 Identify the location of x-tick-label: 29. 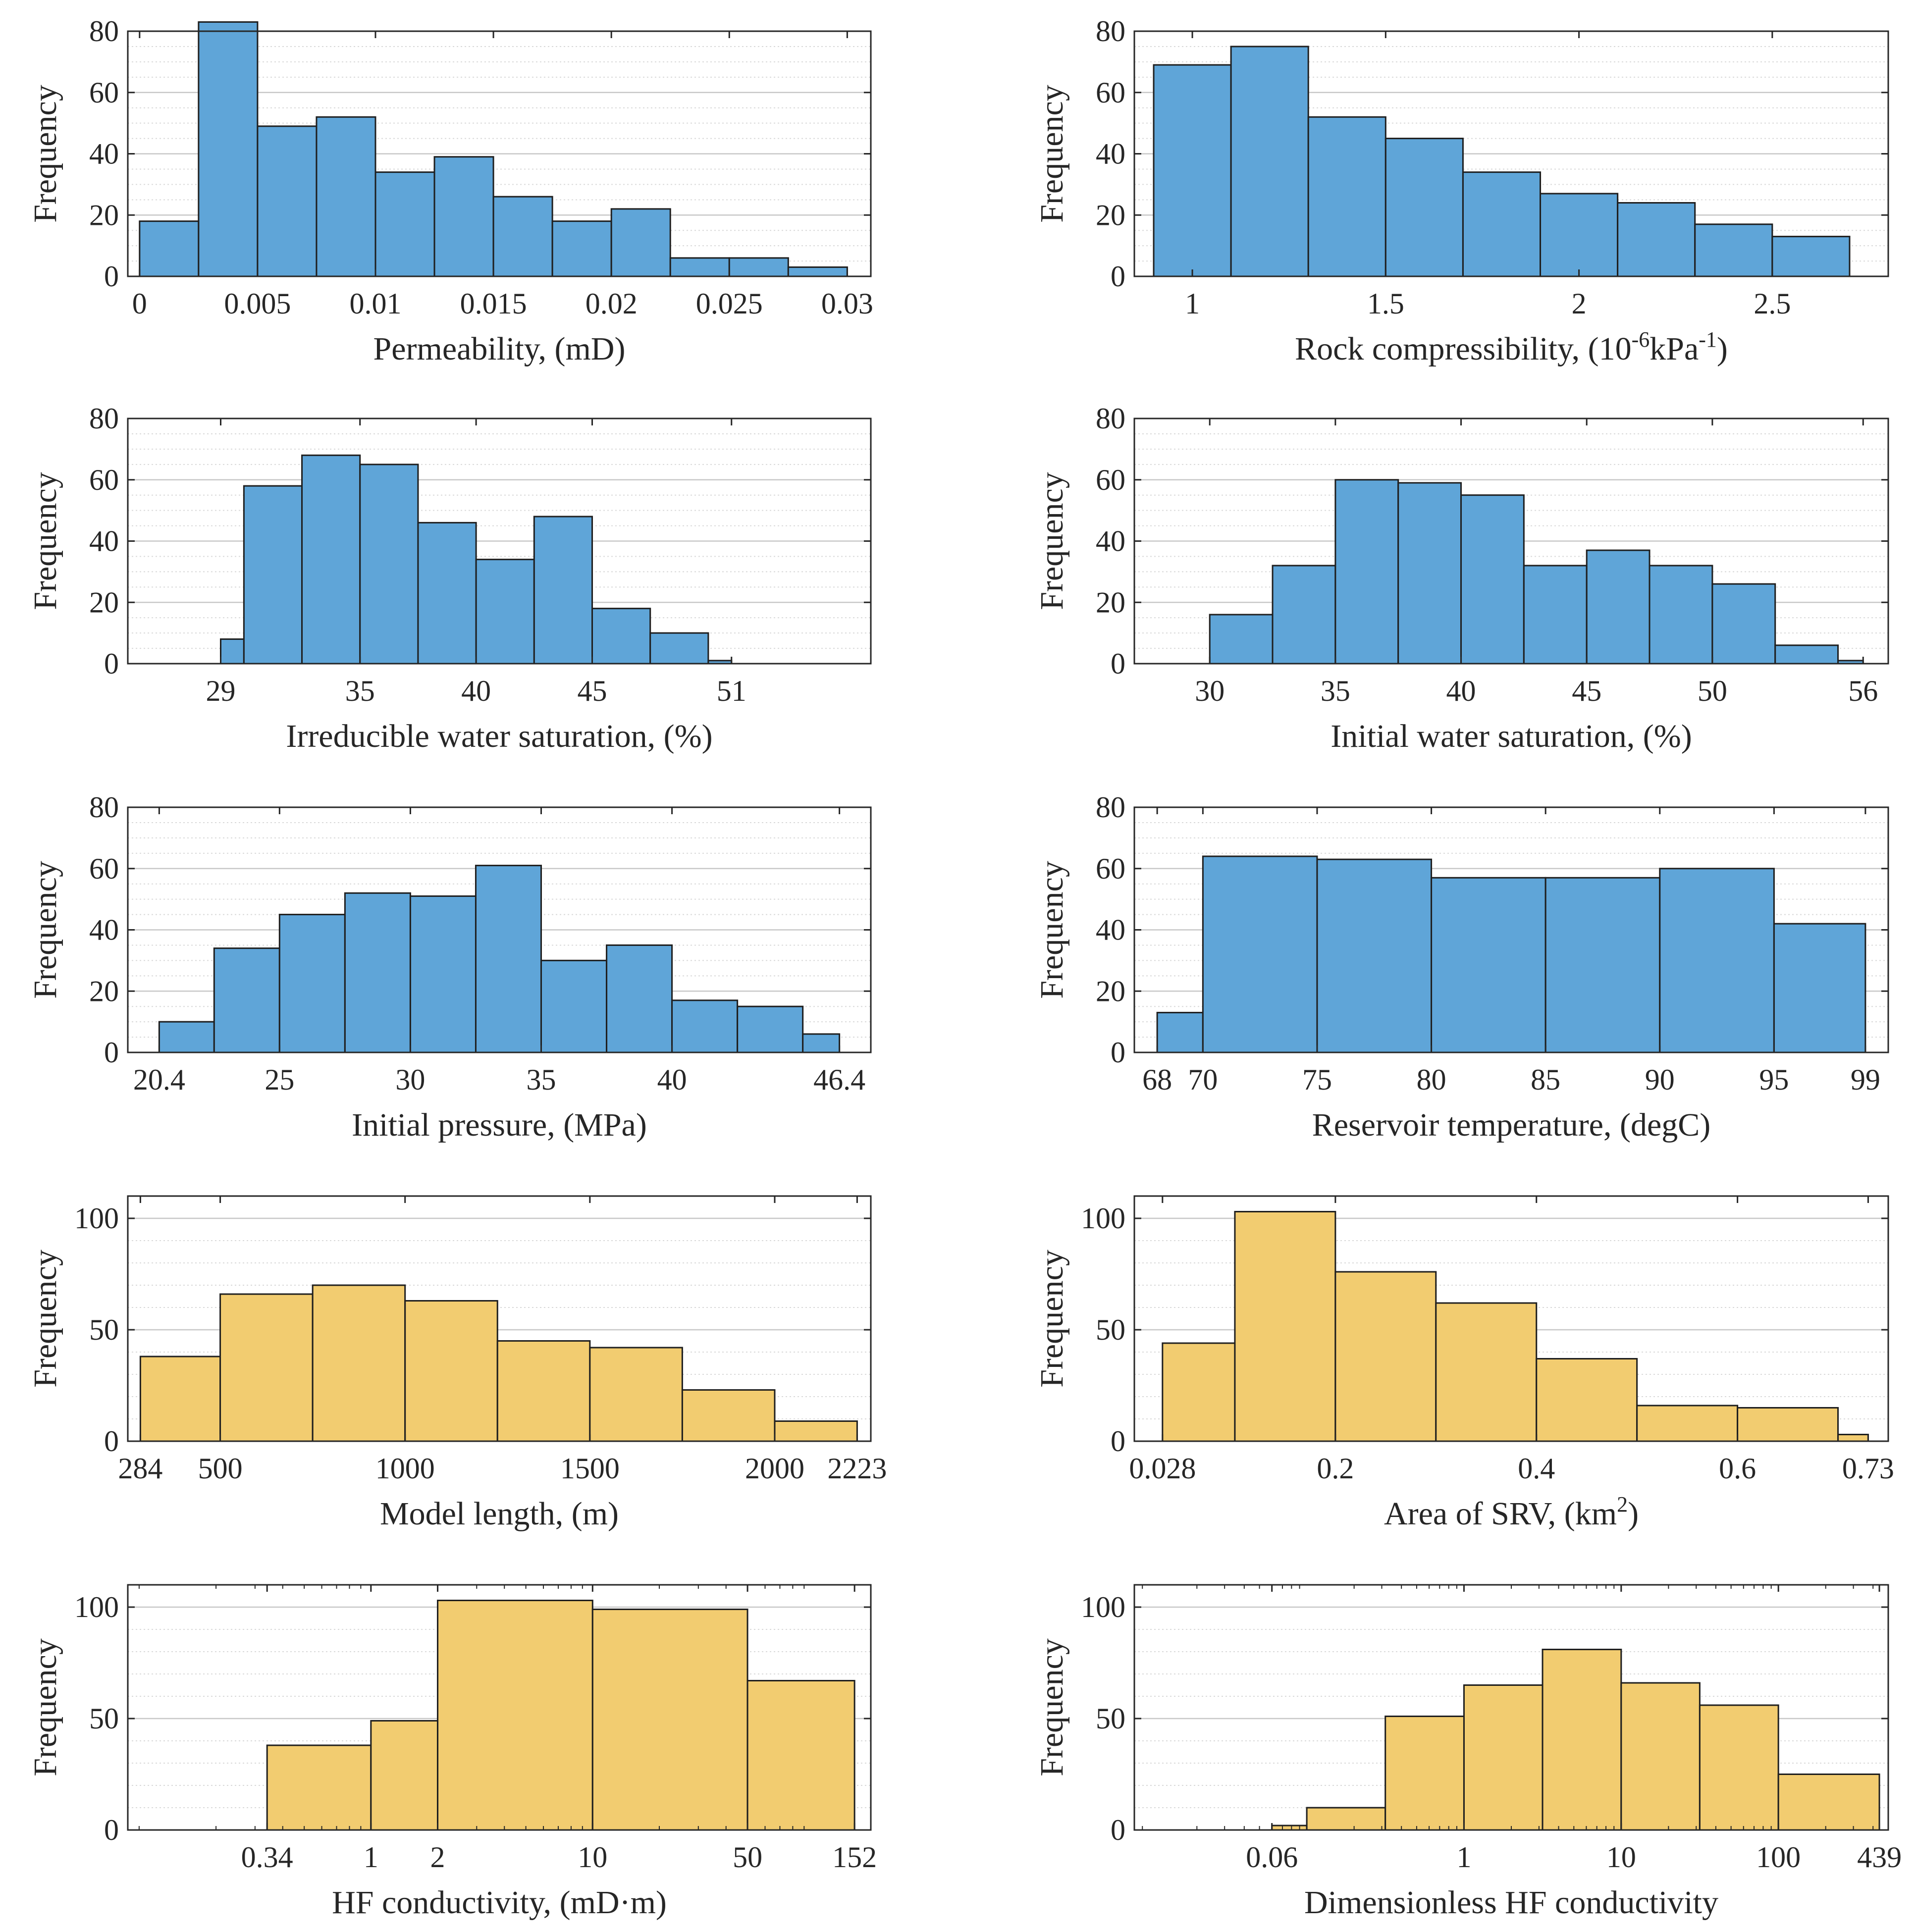
(221, 691).